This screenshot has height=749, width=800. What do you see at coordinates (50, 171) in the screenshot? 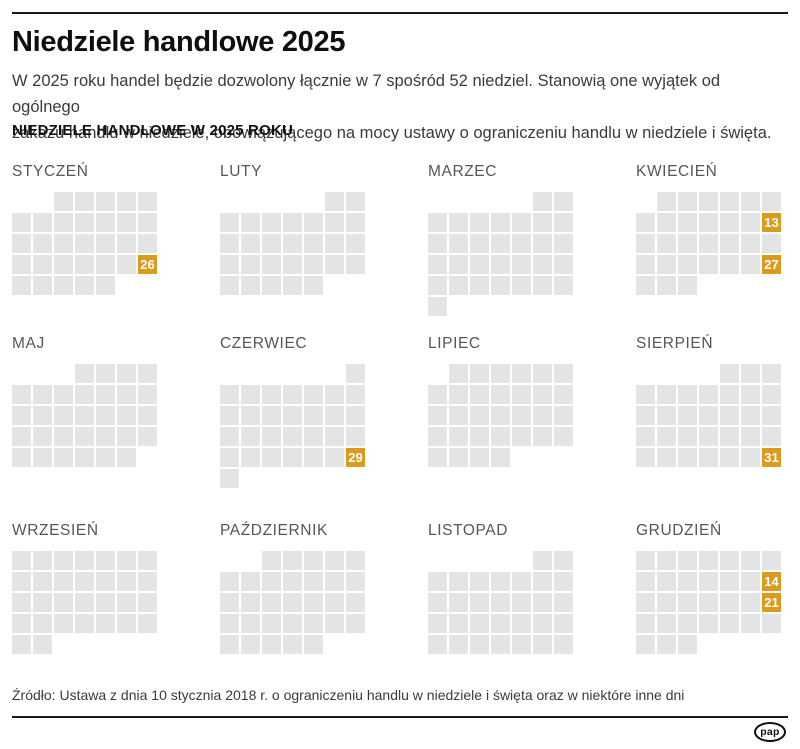
I see `month-label-styczen: STYCZEŃ` at bounding box center [50, 171].